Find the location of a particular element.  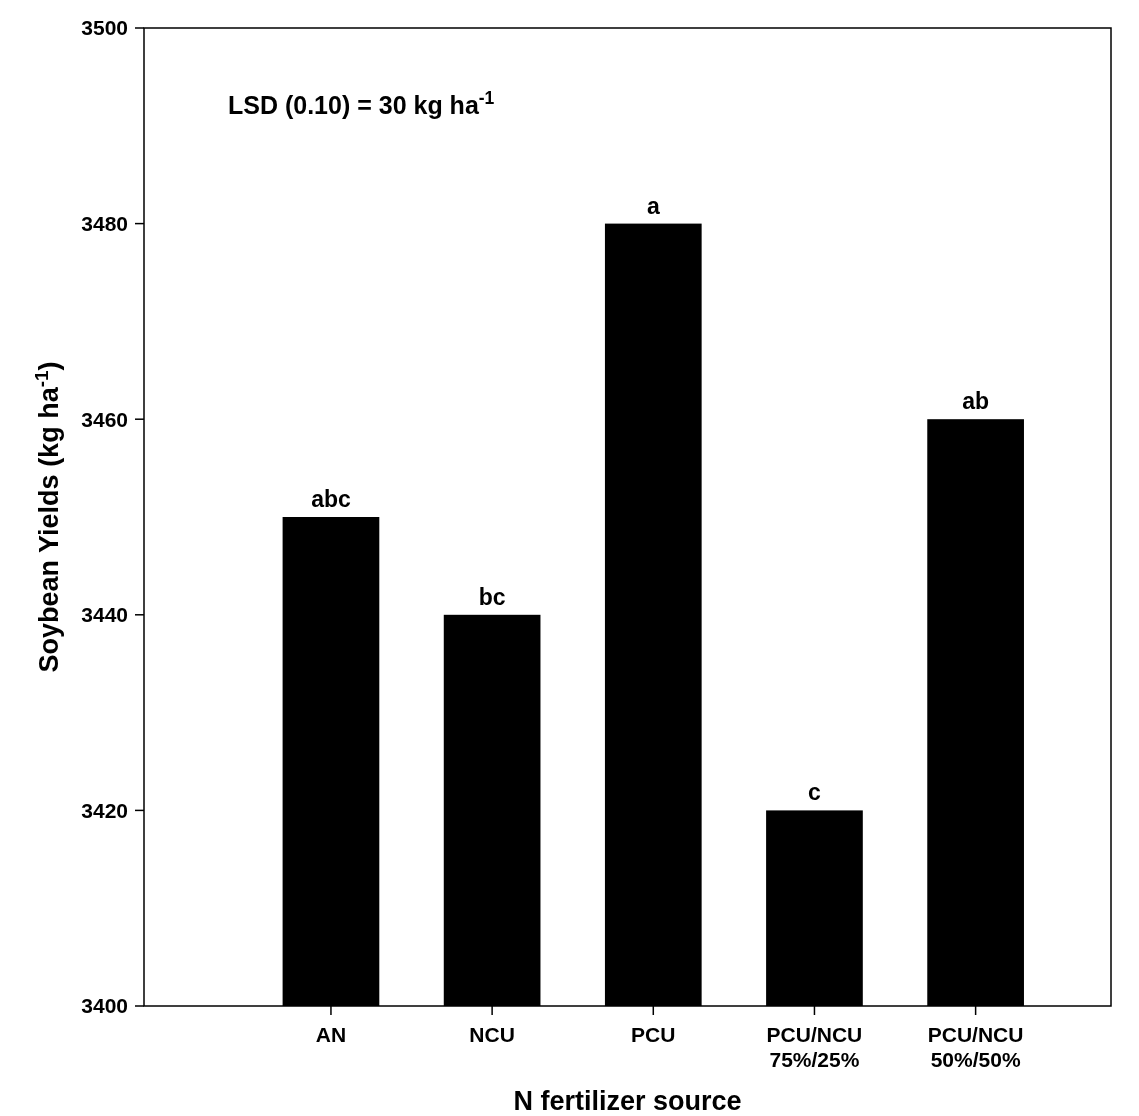

annotation: a is located at coordinates (653, 205).